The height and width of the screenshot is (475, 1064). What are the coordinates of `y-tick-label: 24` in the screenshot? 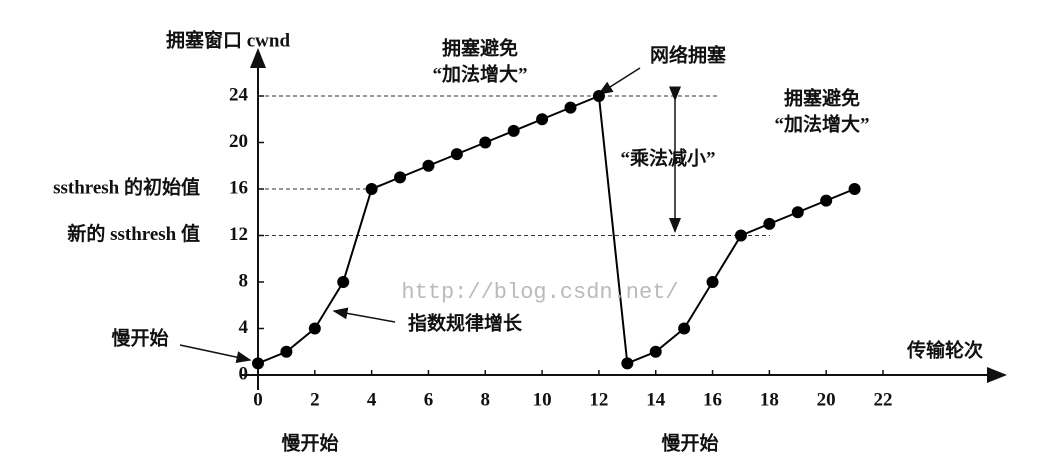 It's located at (239, 94).